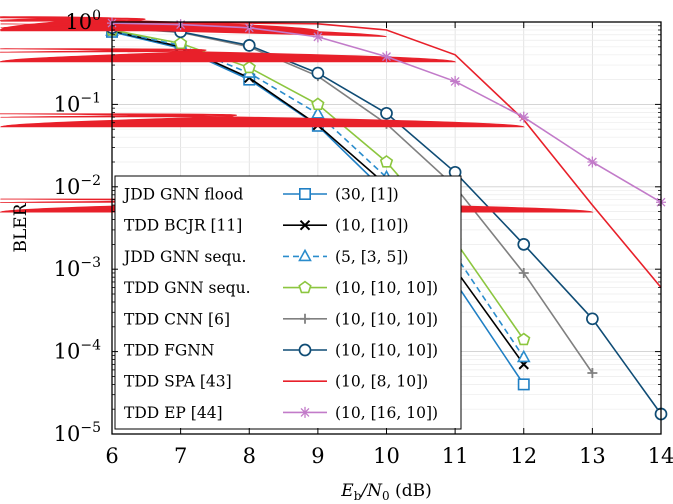 The image size is (673, 504). Describe the element at coordinates (281, 351) in the screenshot. I see `legend-entry: TDD FGNN (10, [10, 10])` at that location.